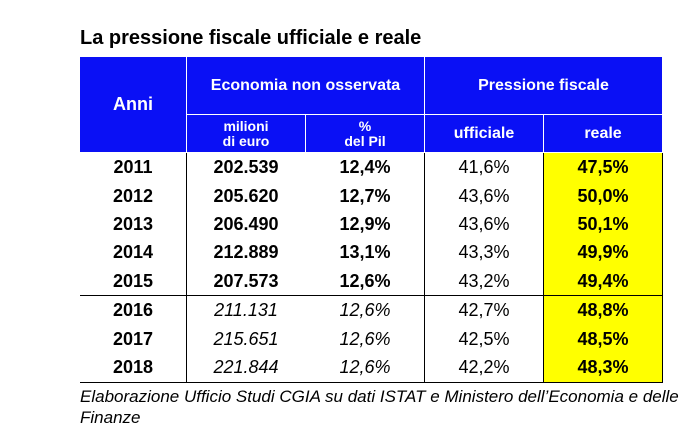 The height and width of the screenshot is (440, 696). I want to click on header-economia: Economia non osservata, so click(305, 85).